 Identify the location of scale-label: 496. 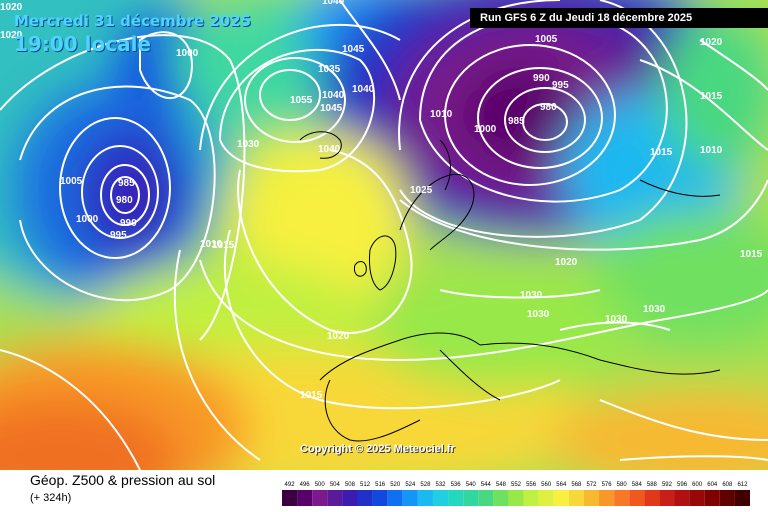
(305, 485).